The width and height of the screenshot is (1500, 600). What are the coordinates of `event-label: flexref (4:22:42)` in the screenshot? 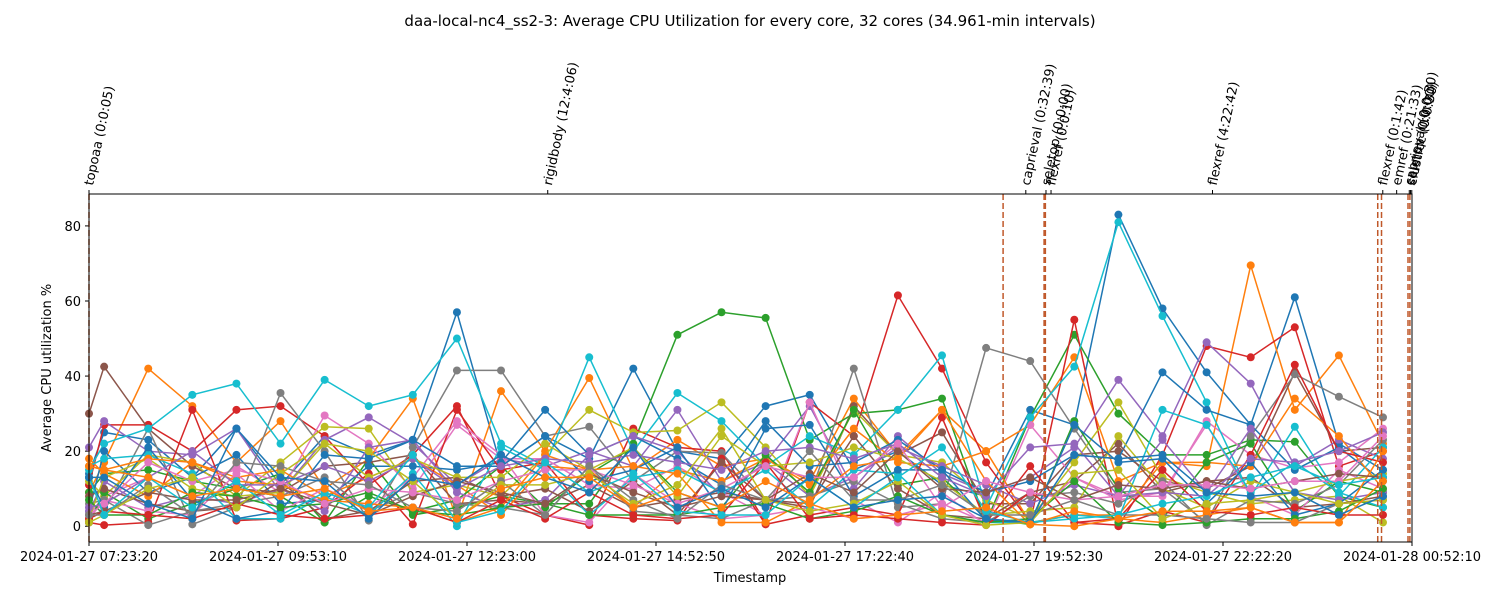 It's located at (1224, 133).